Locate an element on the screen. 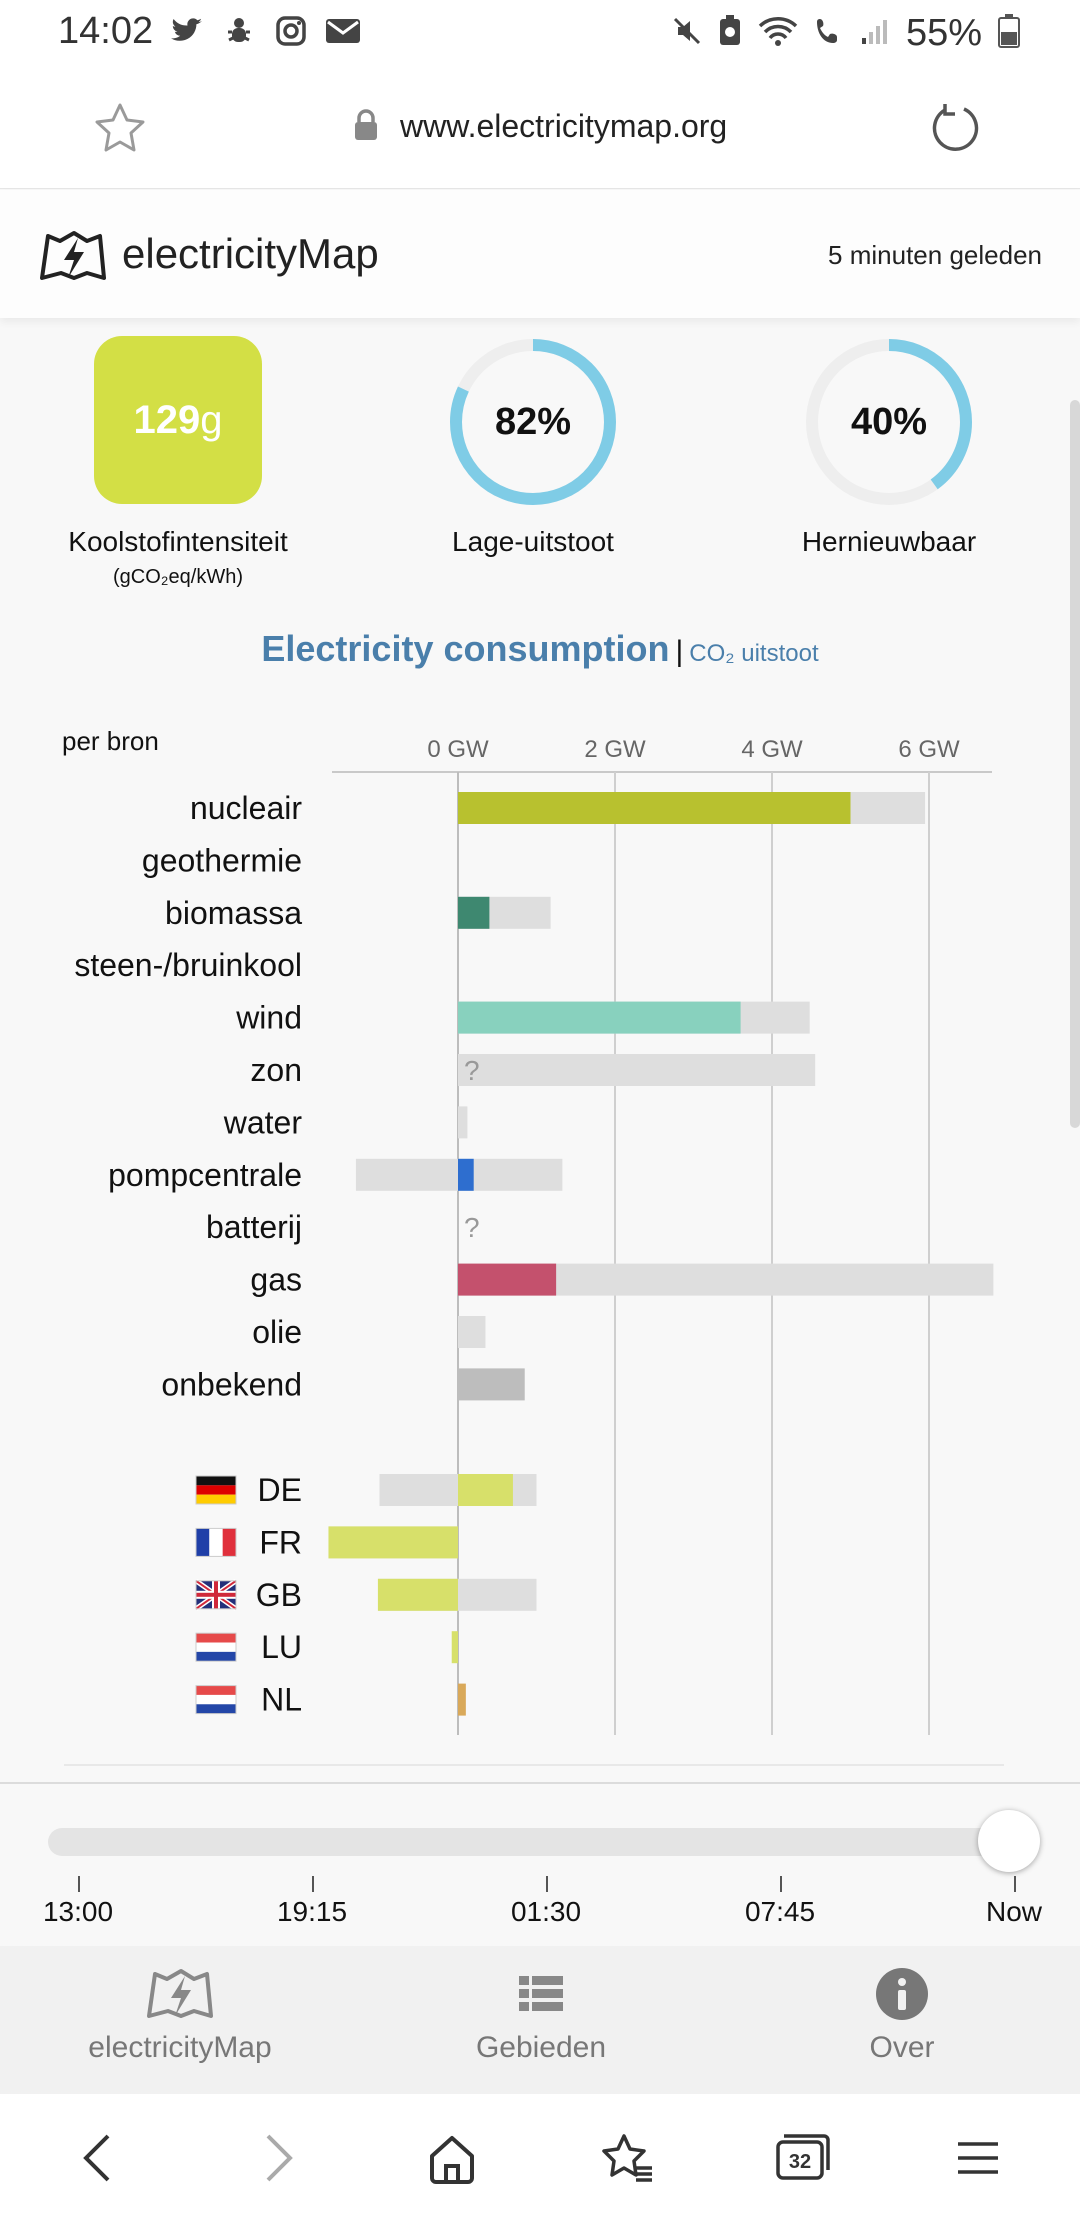  source-label: onbekend is located at coordinates (231, 1384).